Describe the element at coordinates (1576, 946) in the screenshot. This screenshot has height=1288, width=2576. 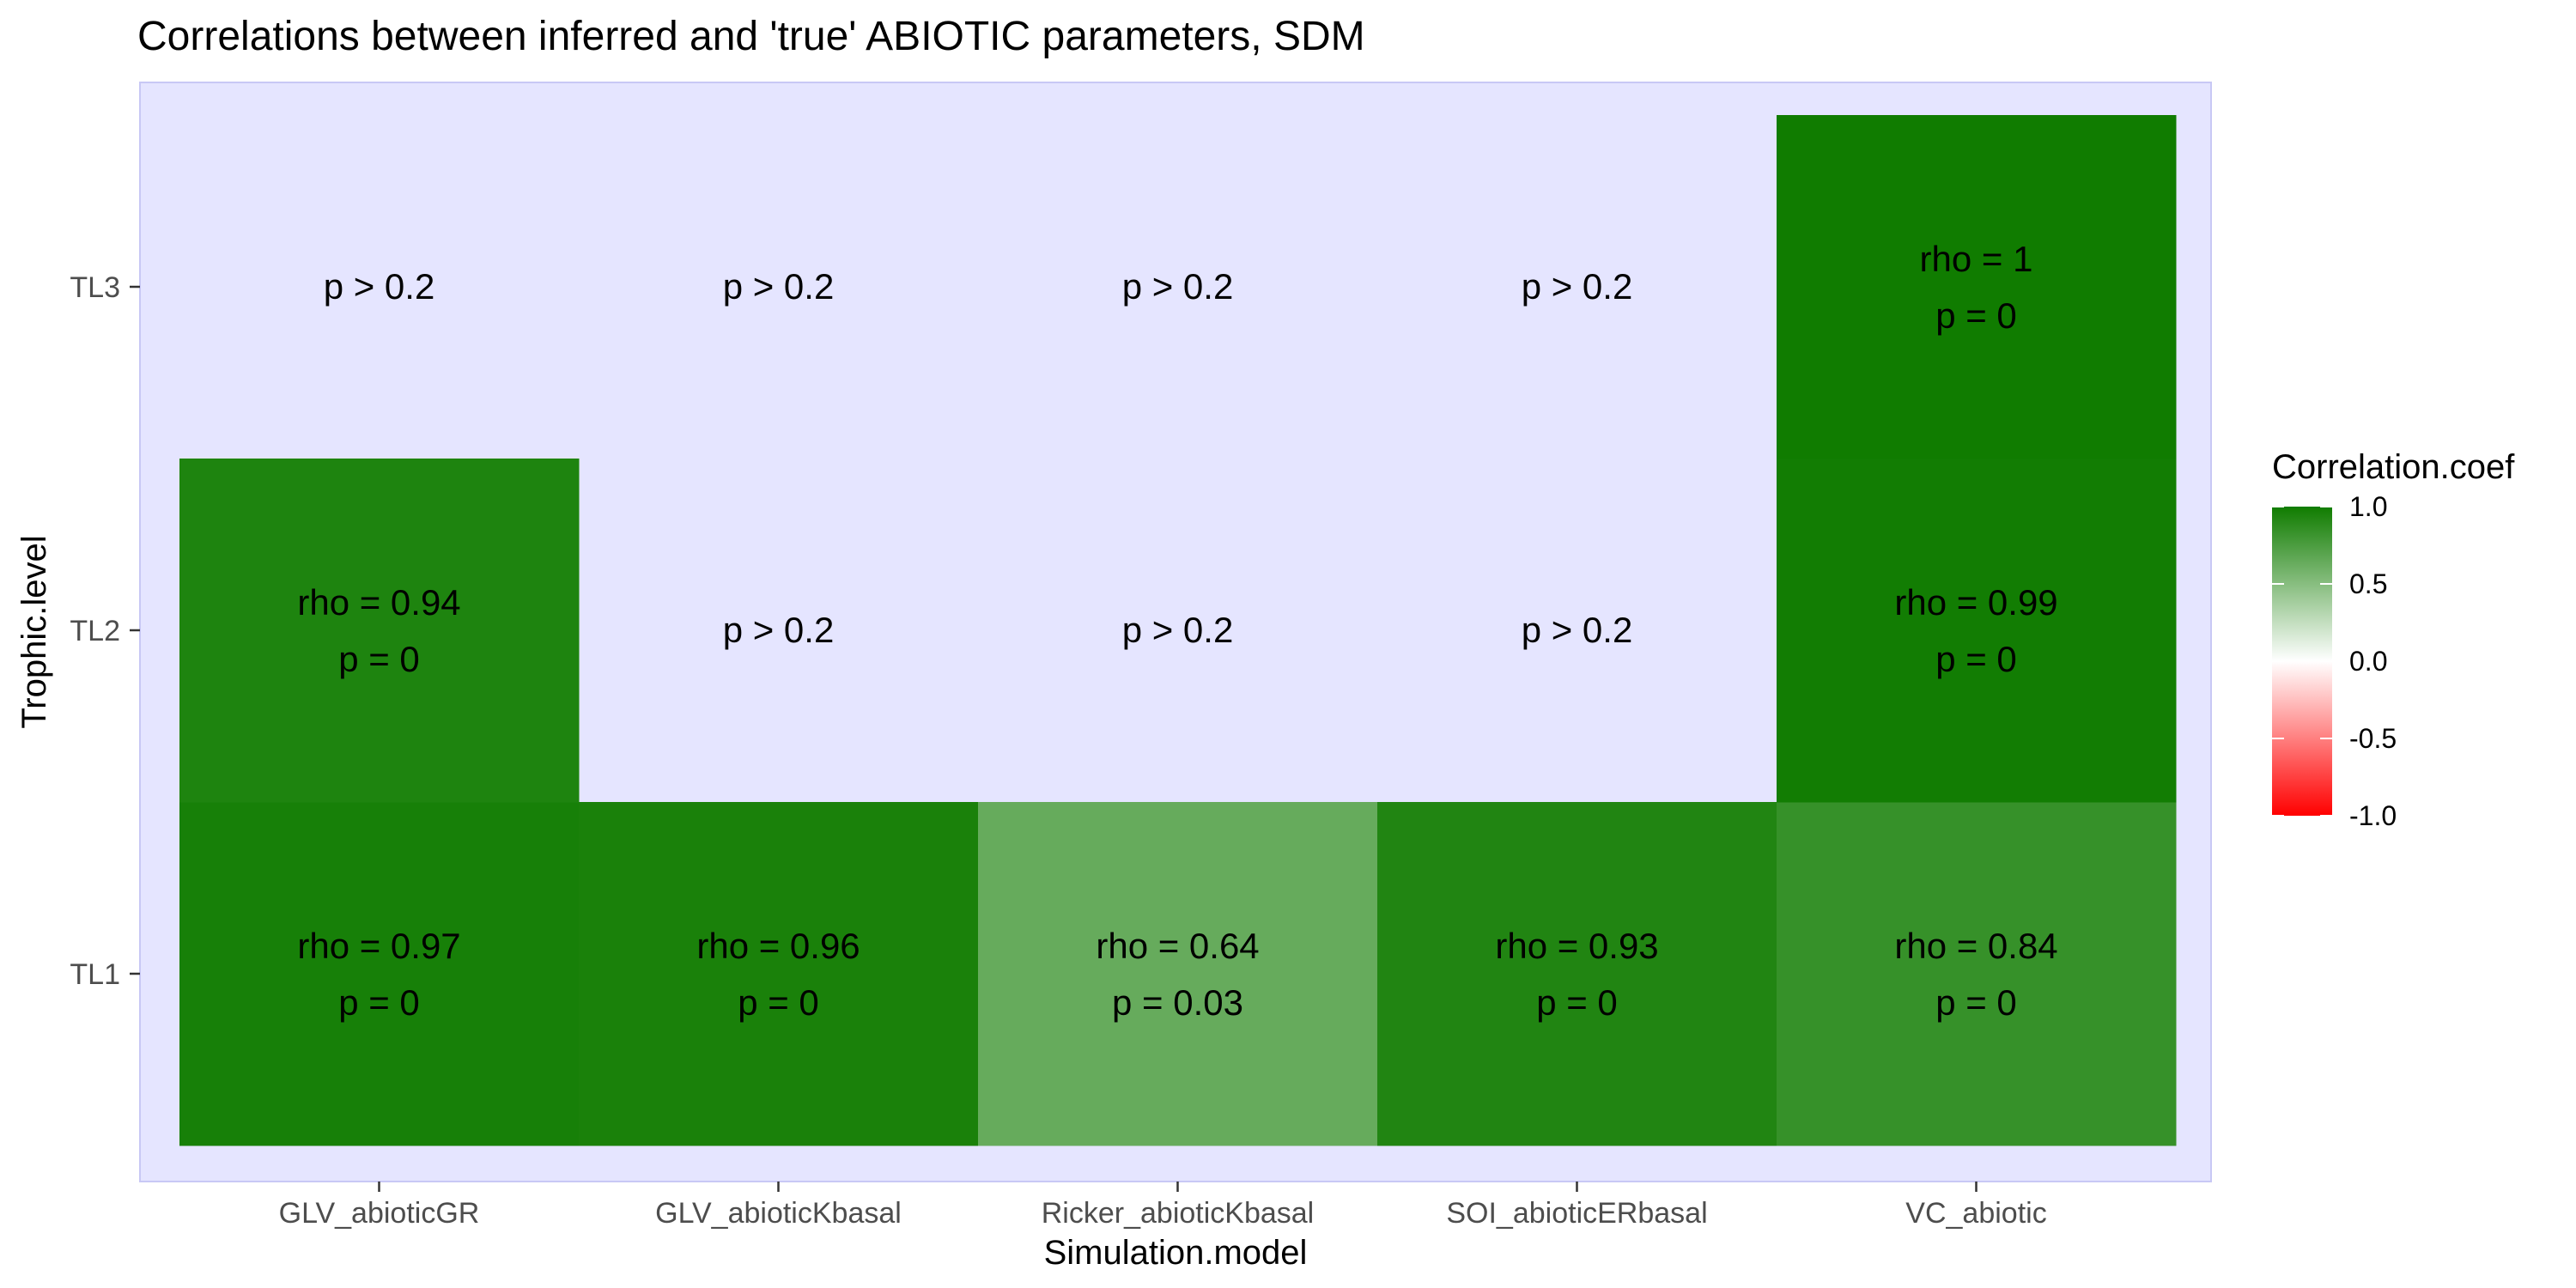
I see `cell-label-rho: rho = 0.93` at that location.